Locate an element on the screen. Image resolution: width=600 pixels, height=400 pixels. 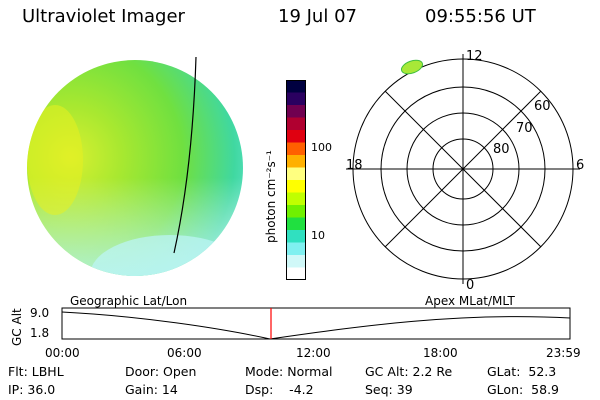
timeline-y-tick-low: 1.8 is located at coordinates (40, 333).